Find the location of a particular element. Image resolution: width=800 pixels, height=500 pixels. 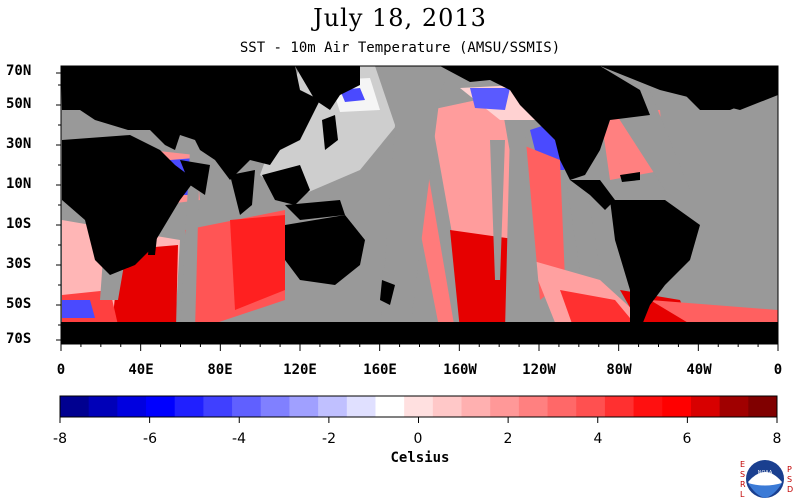

lat-label: 10S is located at coordinates (19, 224).